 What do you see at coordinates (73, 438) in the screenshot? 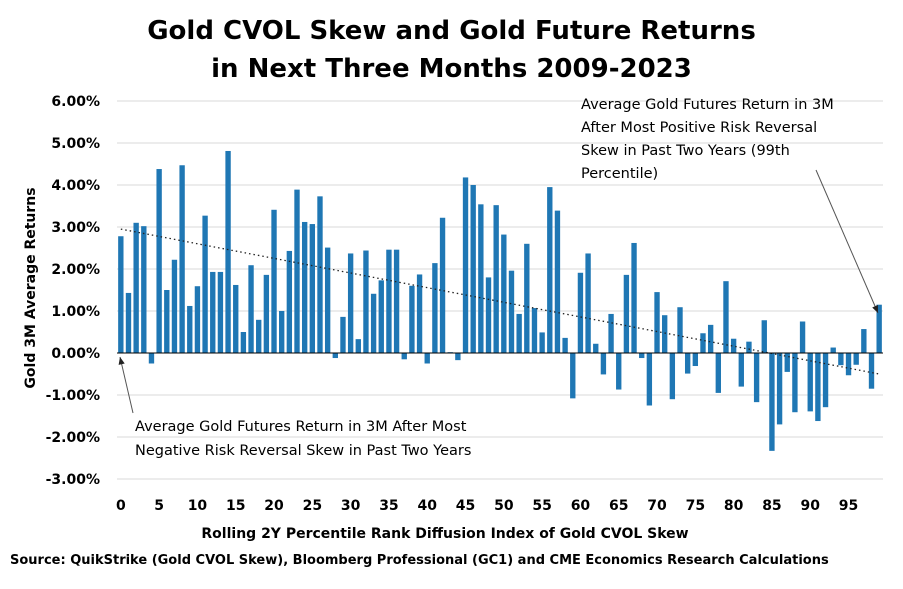
I see `y-tick-label: -2.00%` at bounding box center [73, 438].